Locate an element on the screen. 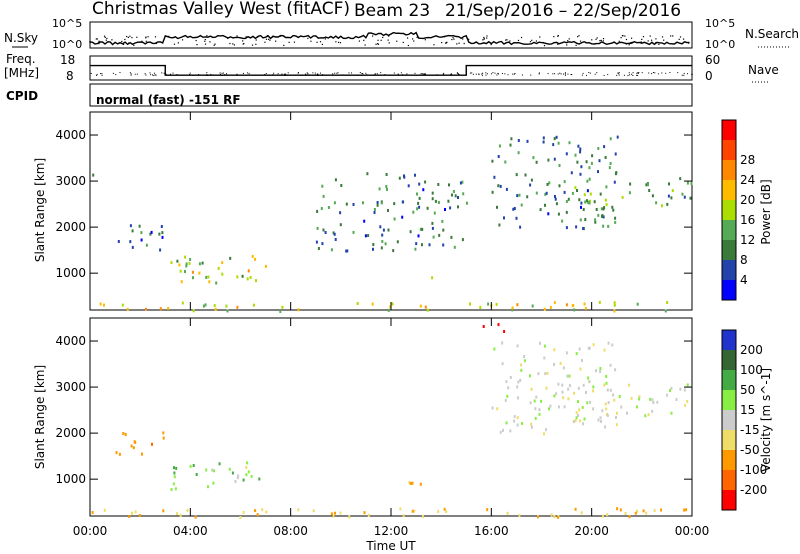 Image resolution: width=800 pixels, height=554 pixels. colorbar-tick-label: 28 is located at coordinates (747, 160).